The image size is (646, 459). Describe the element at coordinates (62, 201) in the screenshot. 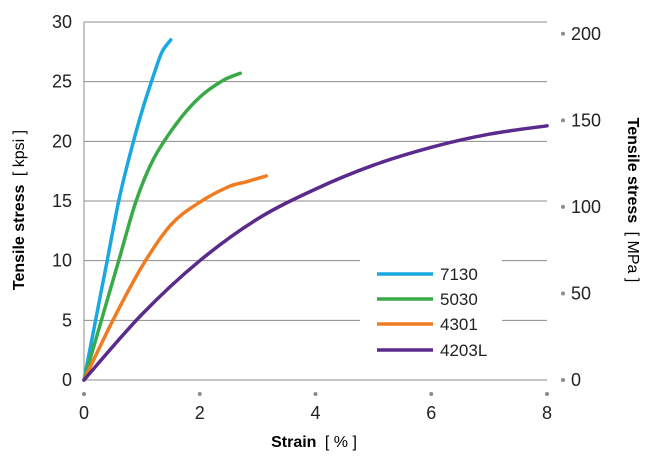

I see `y-left-tick-label: 15` at that location.